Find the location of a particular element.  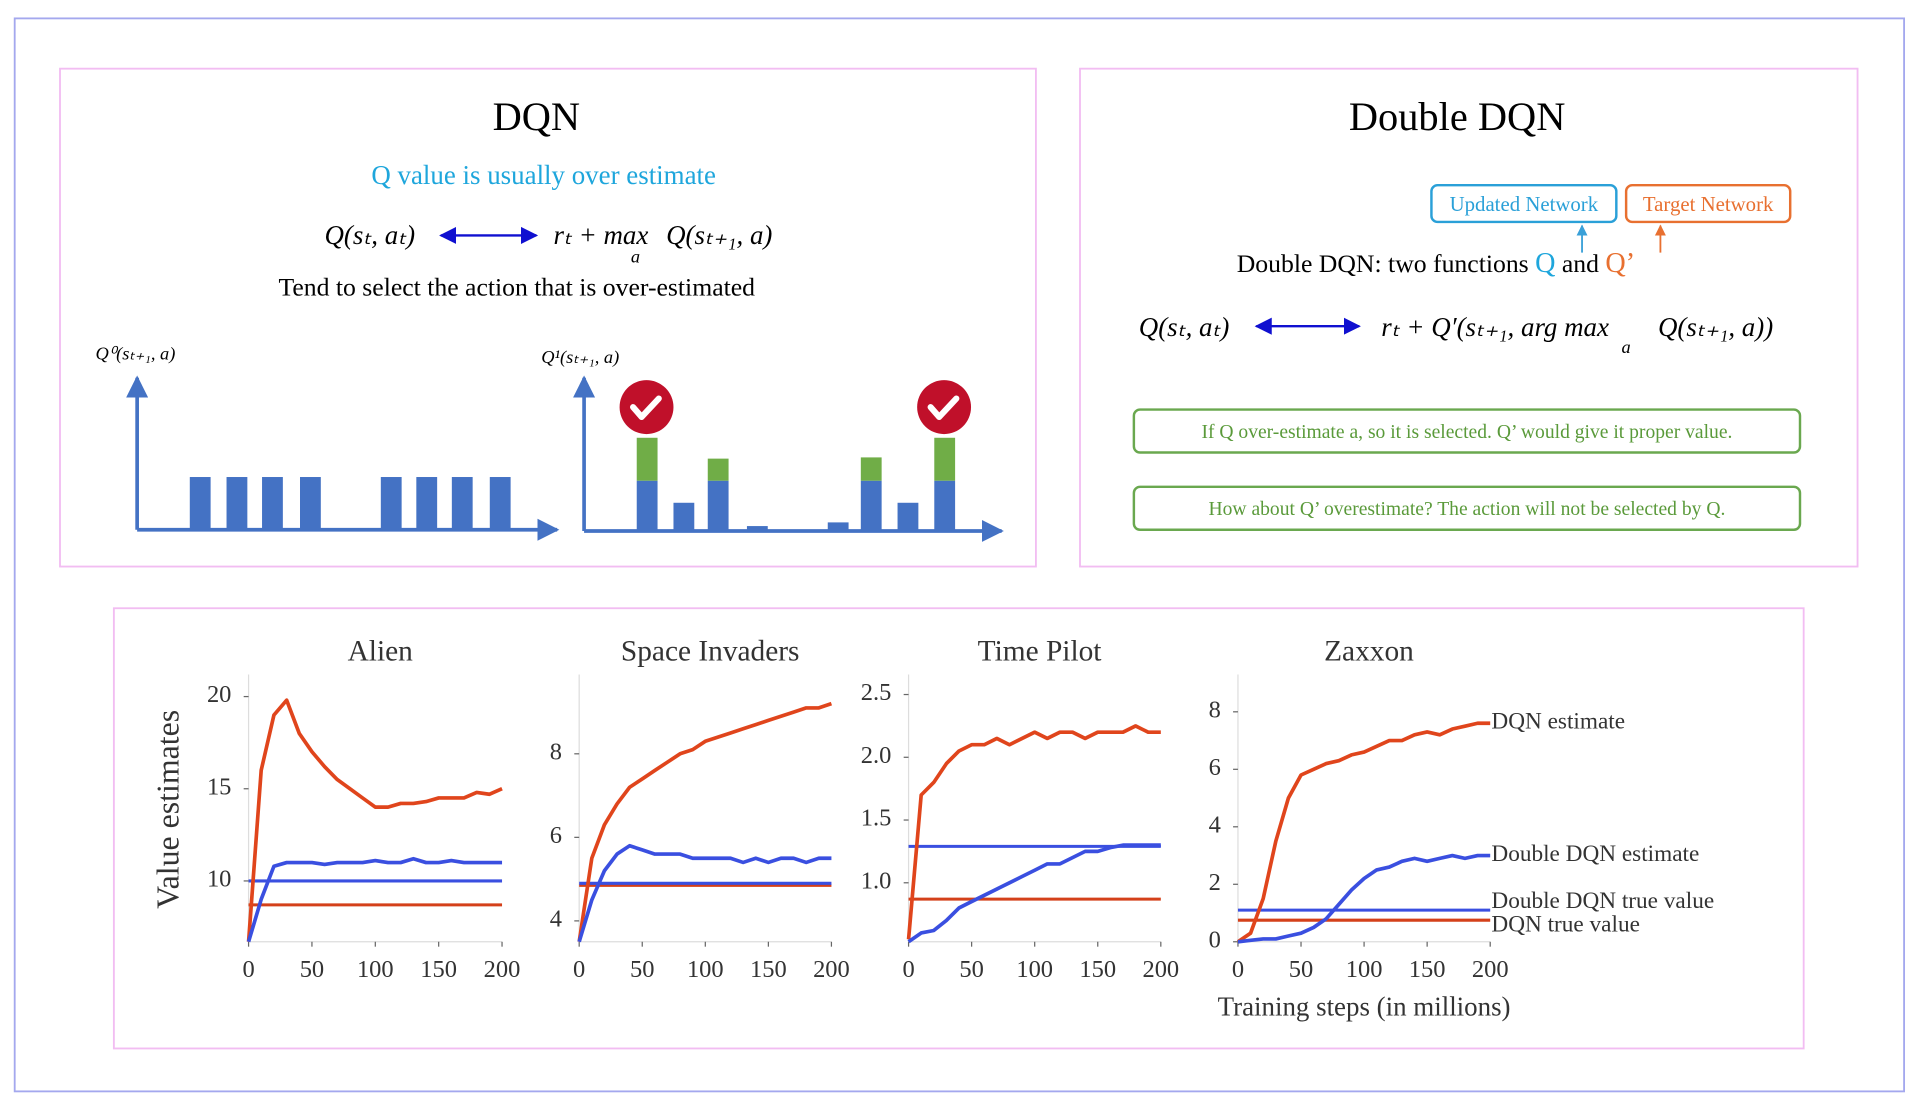

sentence-part: Double DQN: two functions is located at coordinates (1386, 263).